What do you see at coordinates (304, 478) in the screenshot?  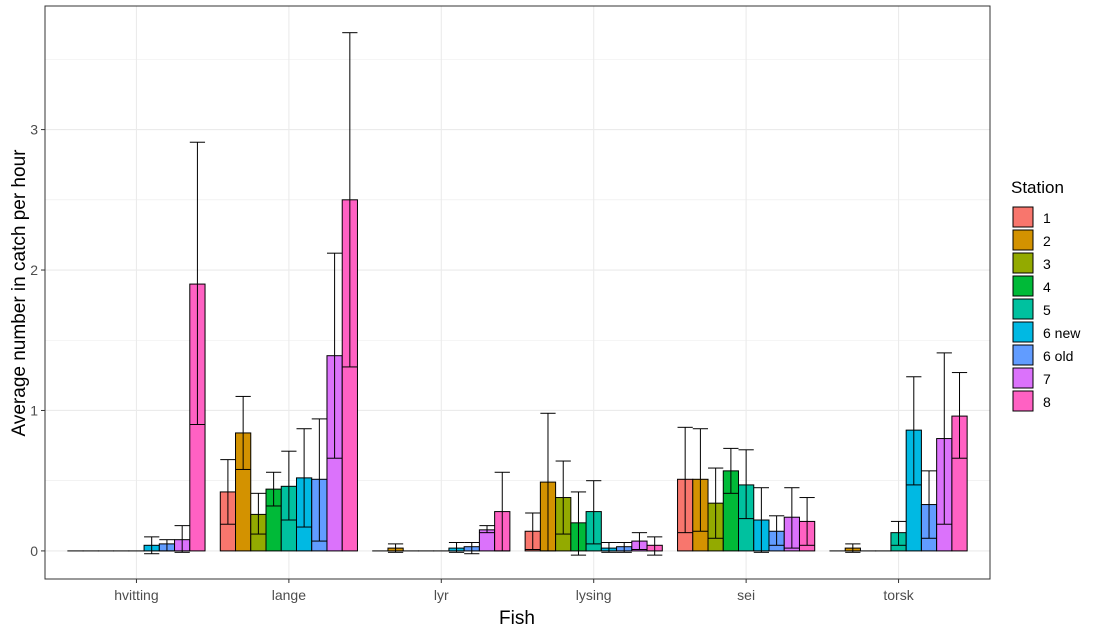 I see `error-bar-lange-station-6-new` at bounding box center [304, 478].